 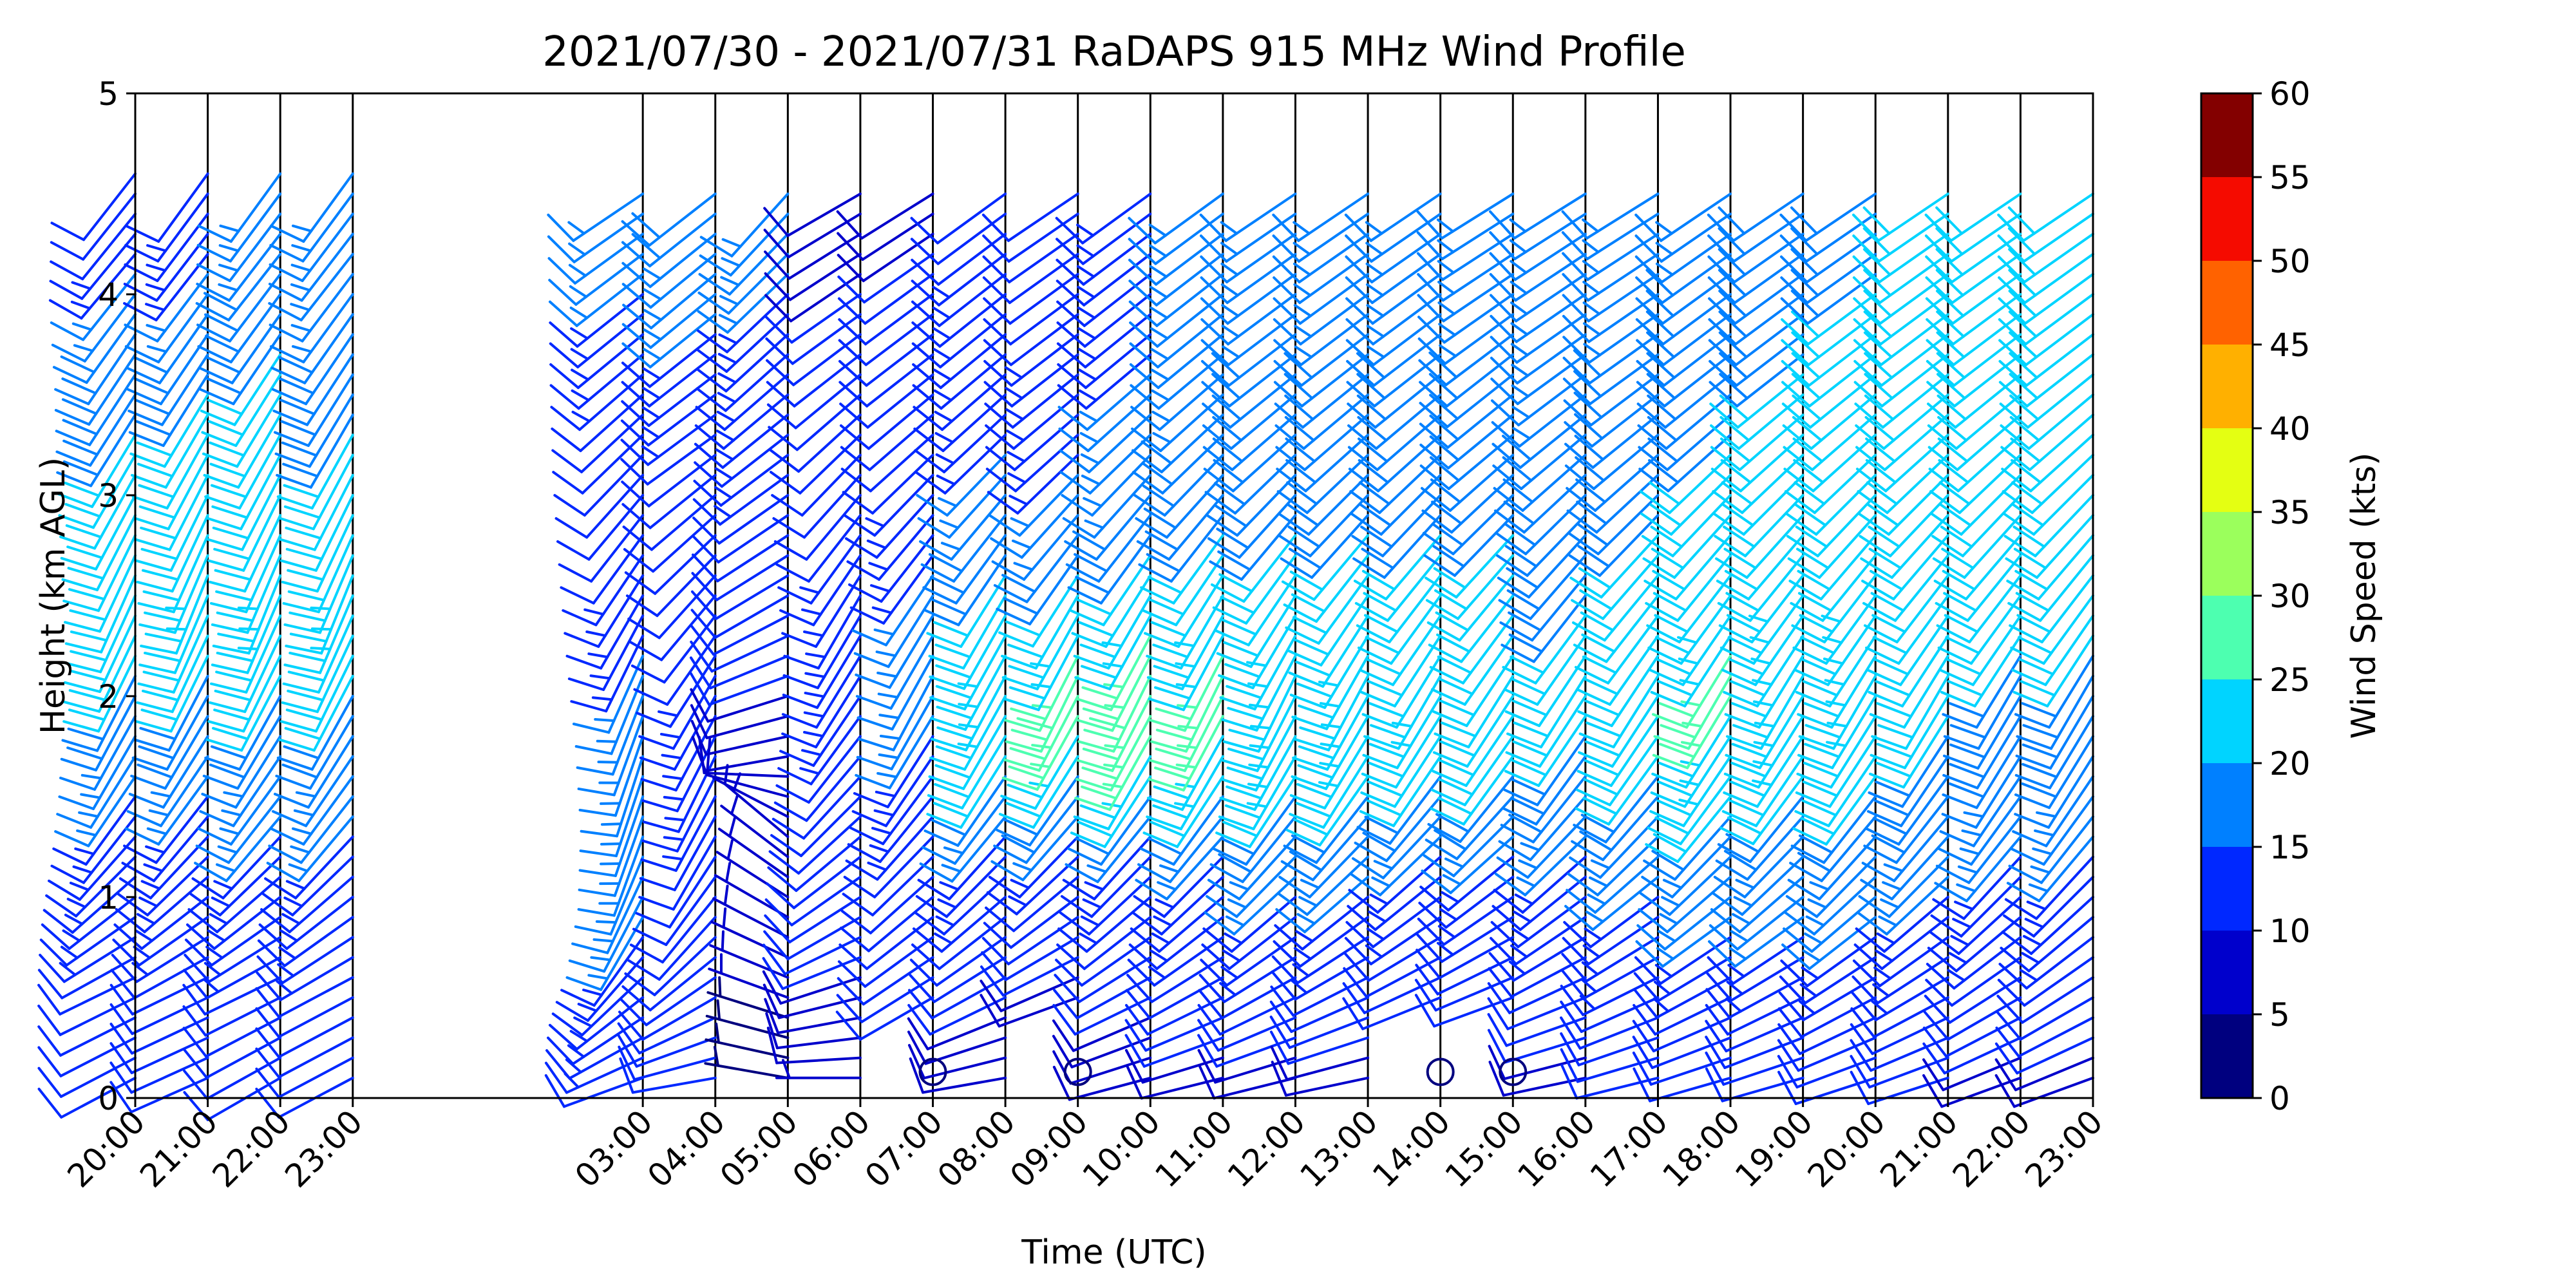 I want to click on x-tick-label: 22:00, so click(x=251, y=1149).